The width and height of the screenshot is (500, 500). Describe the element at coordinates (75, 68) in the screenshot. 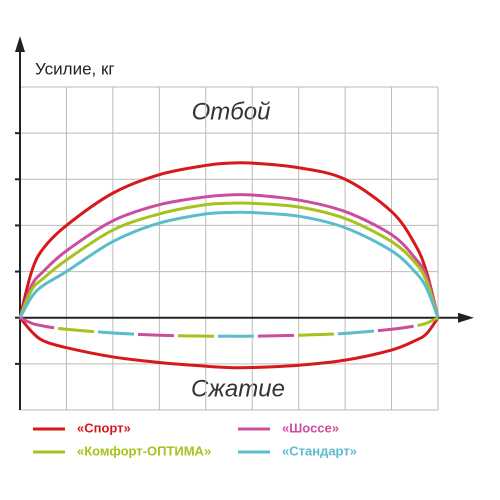

I see `y-axis-label: Усилие, кг` at that location.